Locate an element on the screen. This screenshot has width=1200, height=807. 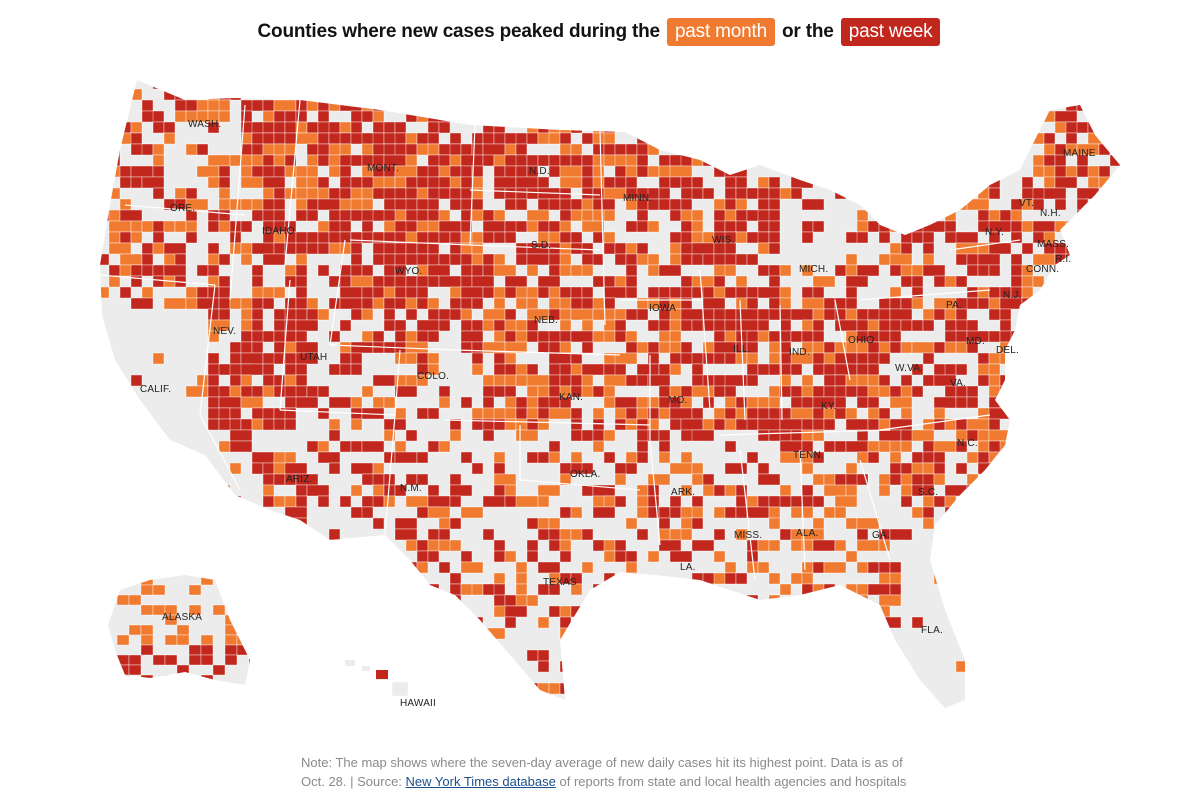
source-link: New York Times database is located at coordinates (480, 781).